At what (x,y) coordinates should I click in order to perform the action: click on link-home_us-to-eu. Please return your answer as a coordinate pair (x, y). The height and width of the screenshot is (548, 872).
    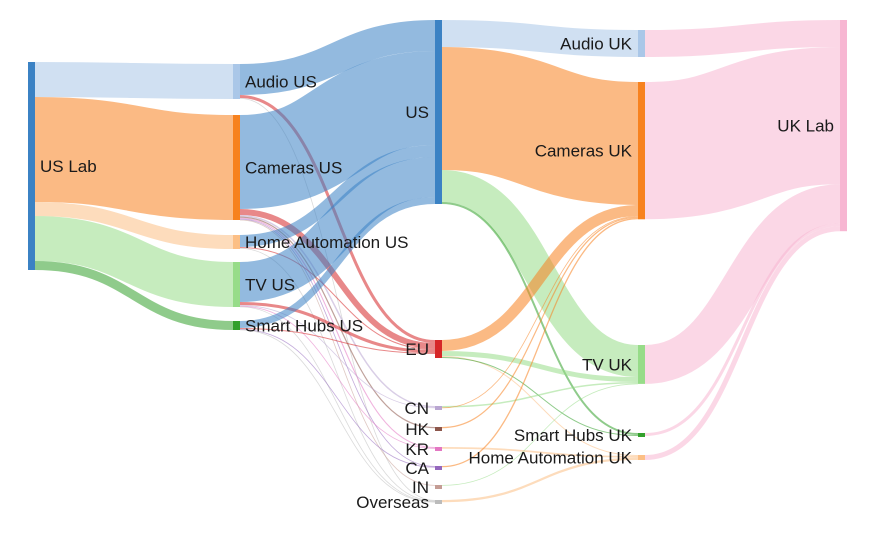
    Looking at the image, I should click on (337, 298).